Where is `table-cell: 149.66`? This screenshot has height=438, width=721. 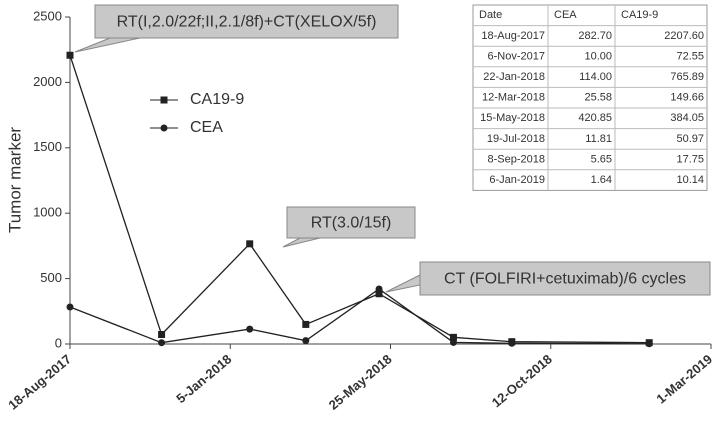 table-cell: 149.66 is located at coordinates (687, 98).